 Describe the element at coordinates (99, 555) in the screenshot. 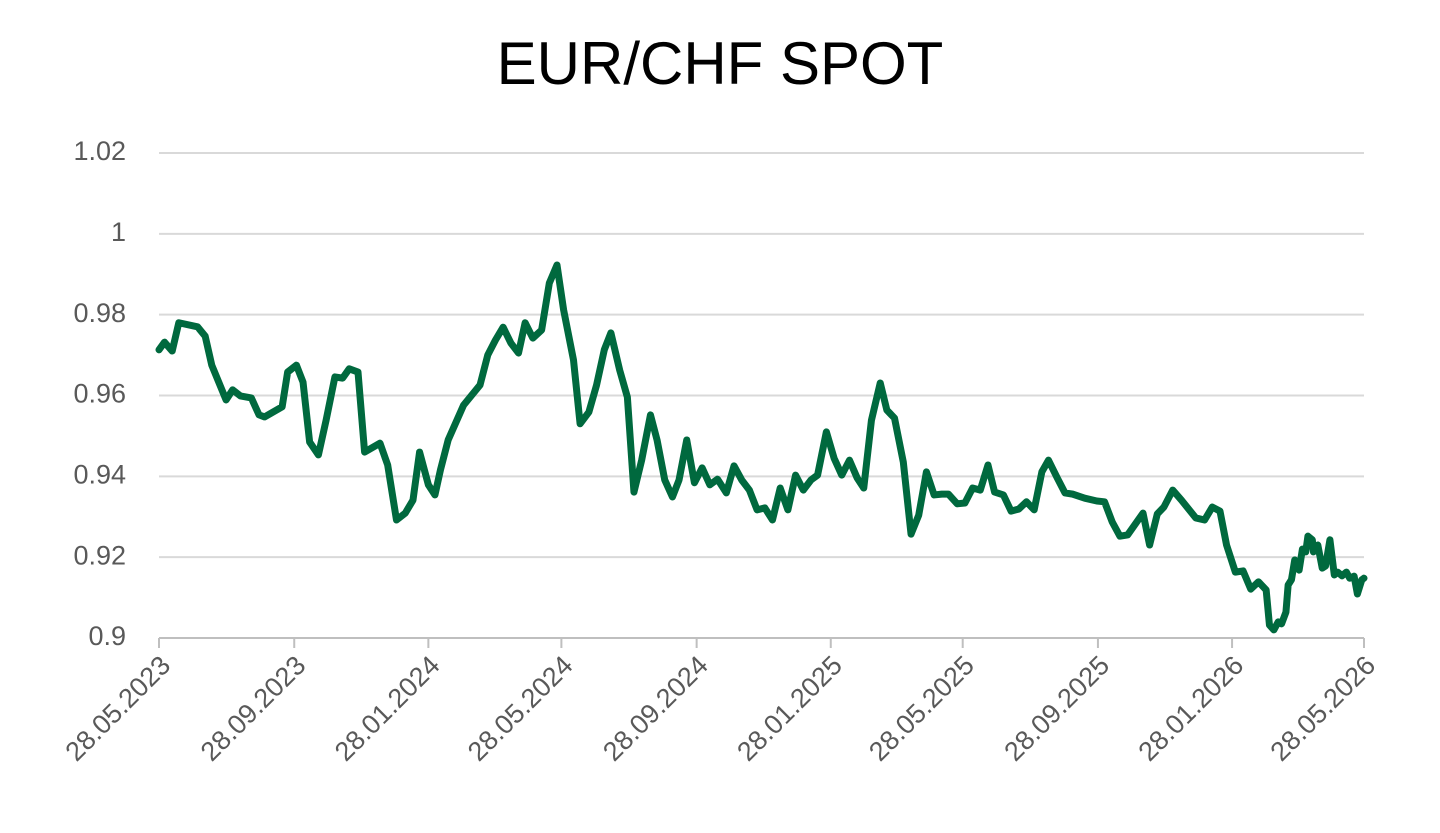

I see `y-tick-label: 0.92` at that location.